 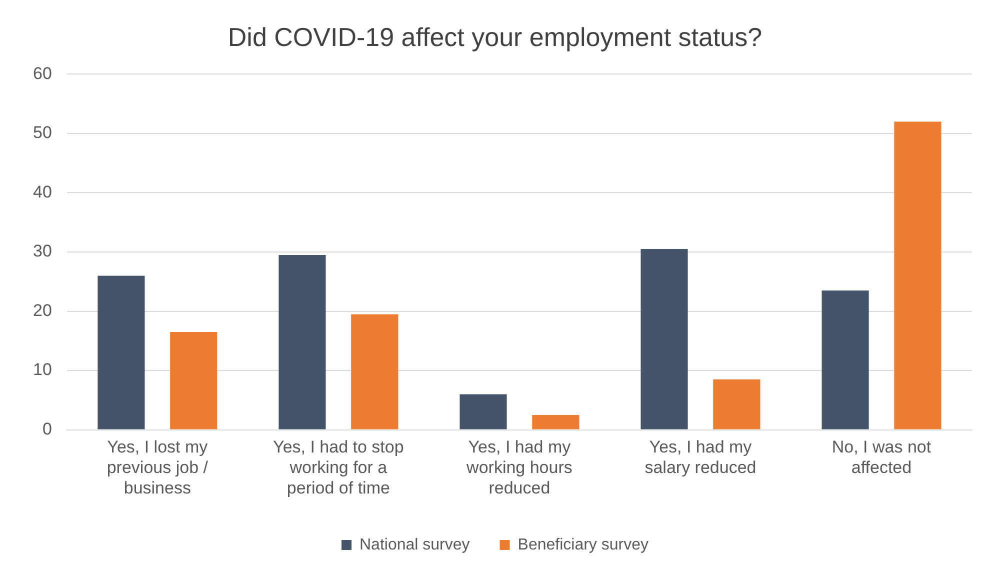 What do you see at coordinates (519, 468) in the screenshot?
I see `x-tick-label: Yes, I had my working hours reduced` at bounding box center [519, 468].